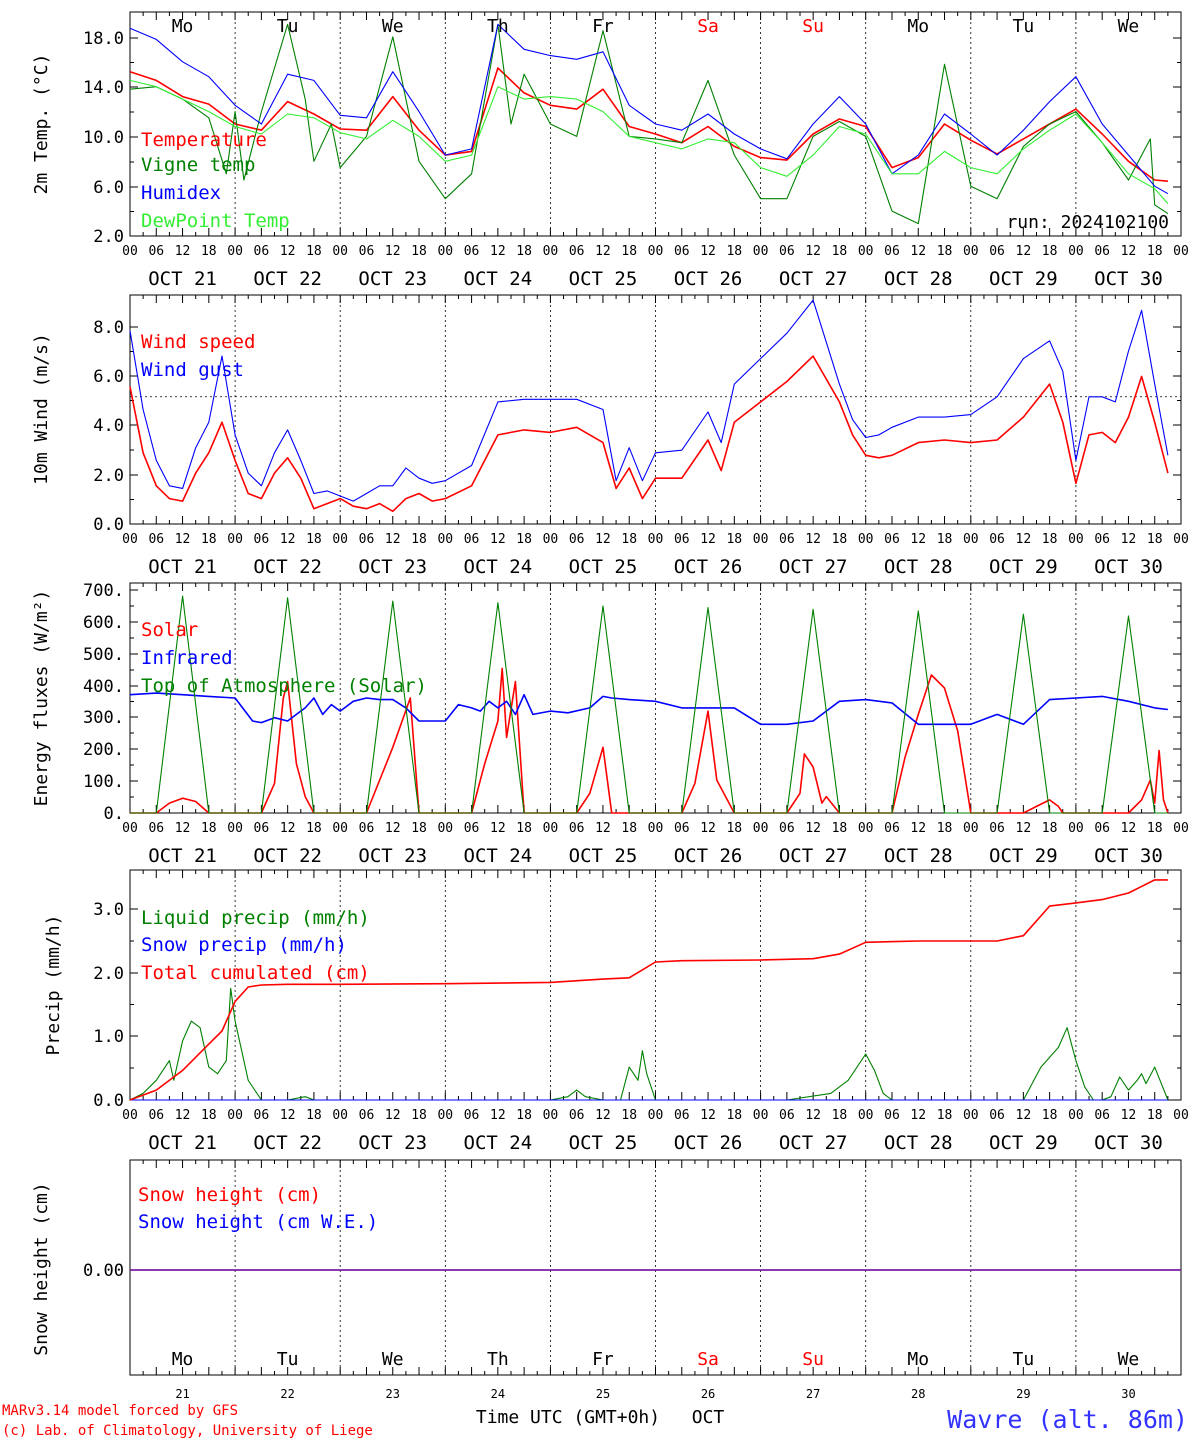  Describe the element at coordinates (1023, 1394) in the screenshot. I see `day-number-label: 29` at that location.